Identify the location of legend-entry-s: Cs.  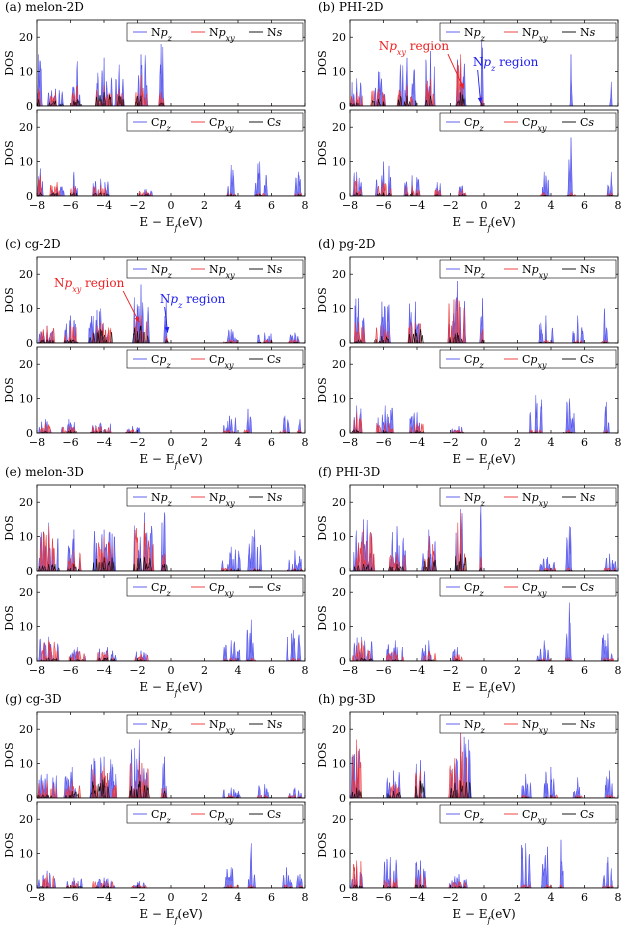
(587, 814).